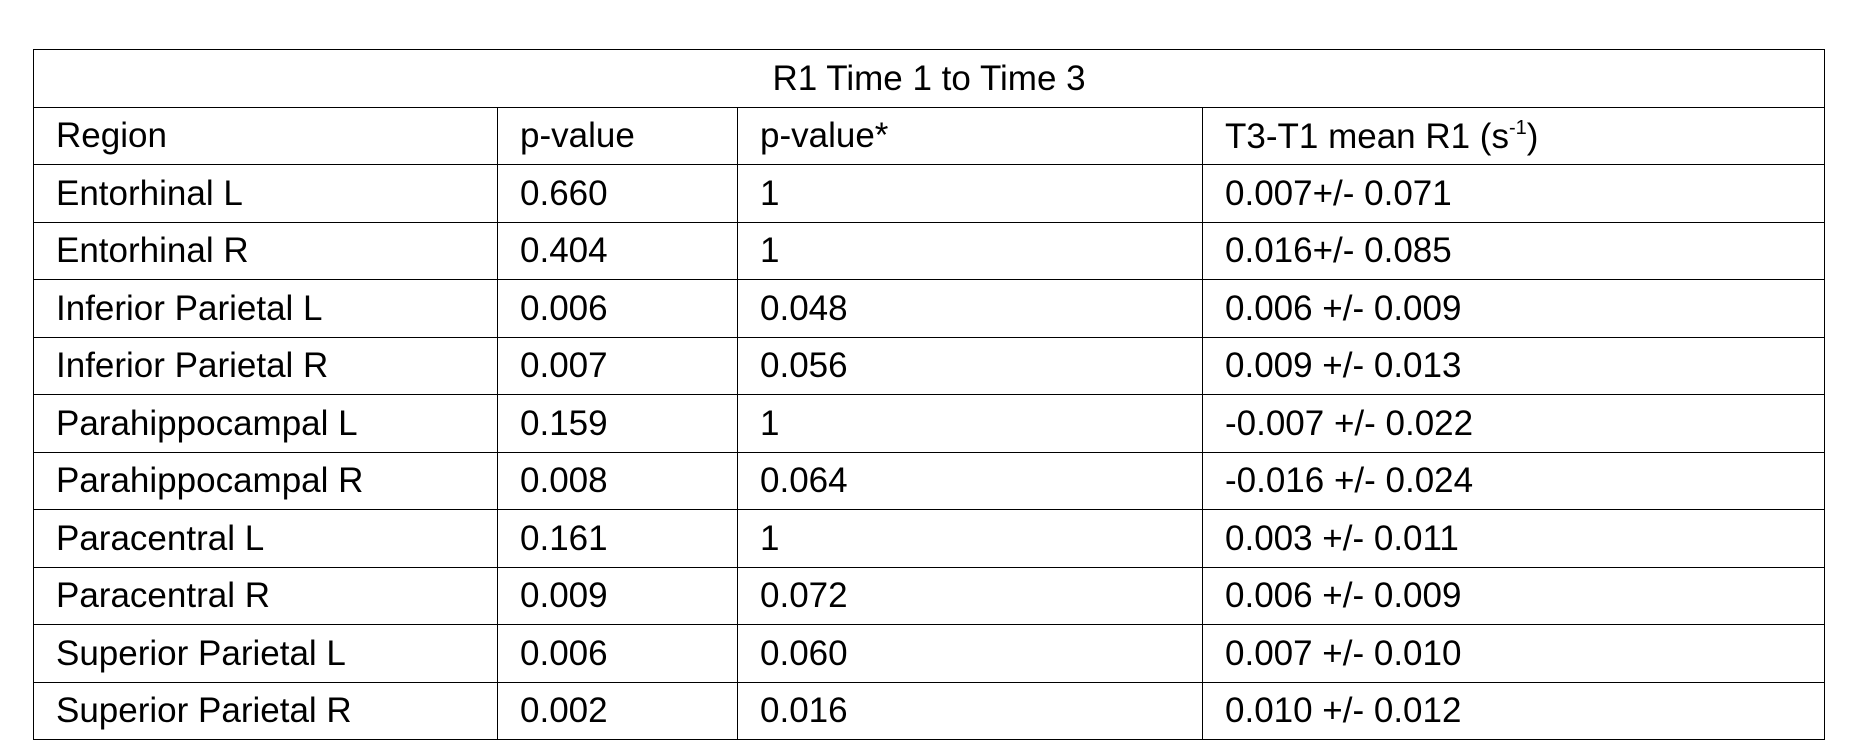  I want to click on value-cell: 0.060, so click(970, 653).